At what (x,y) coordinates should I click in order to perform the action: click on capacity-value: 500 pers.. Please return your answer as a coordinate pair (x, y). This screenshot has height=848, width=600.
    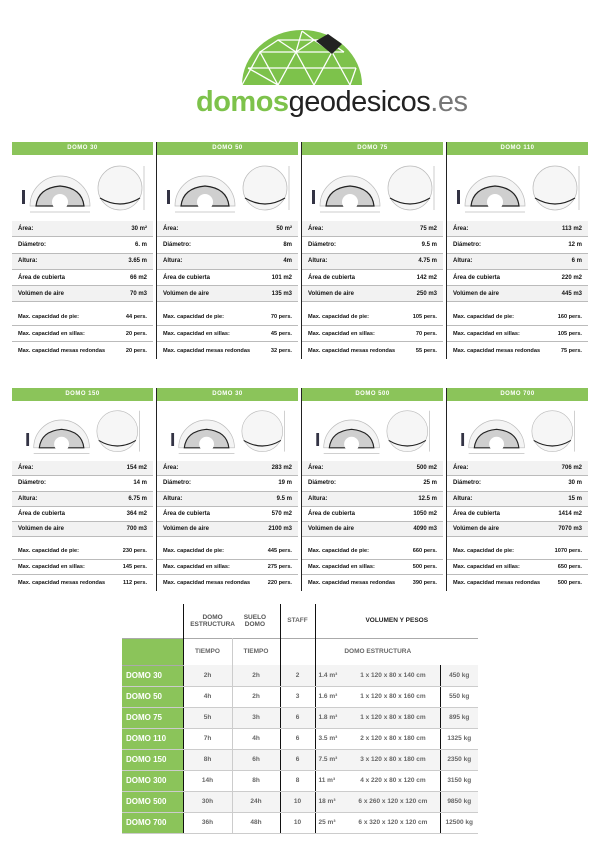
    Looking at the image, I should click on (569, 583).